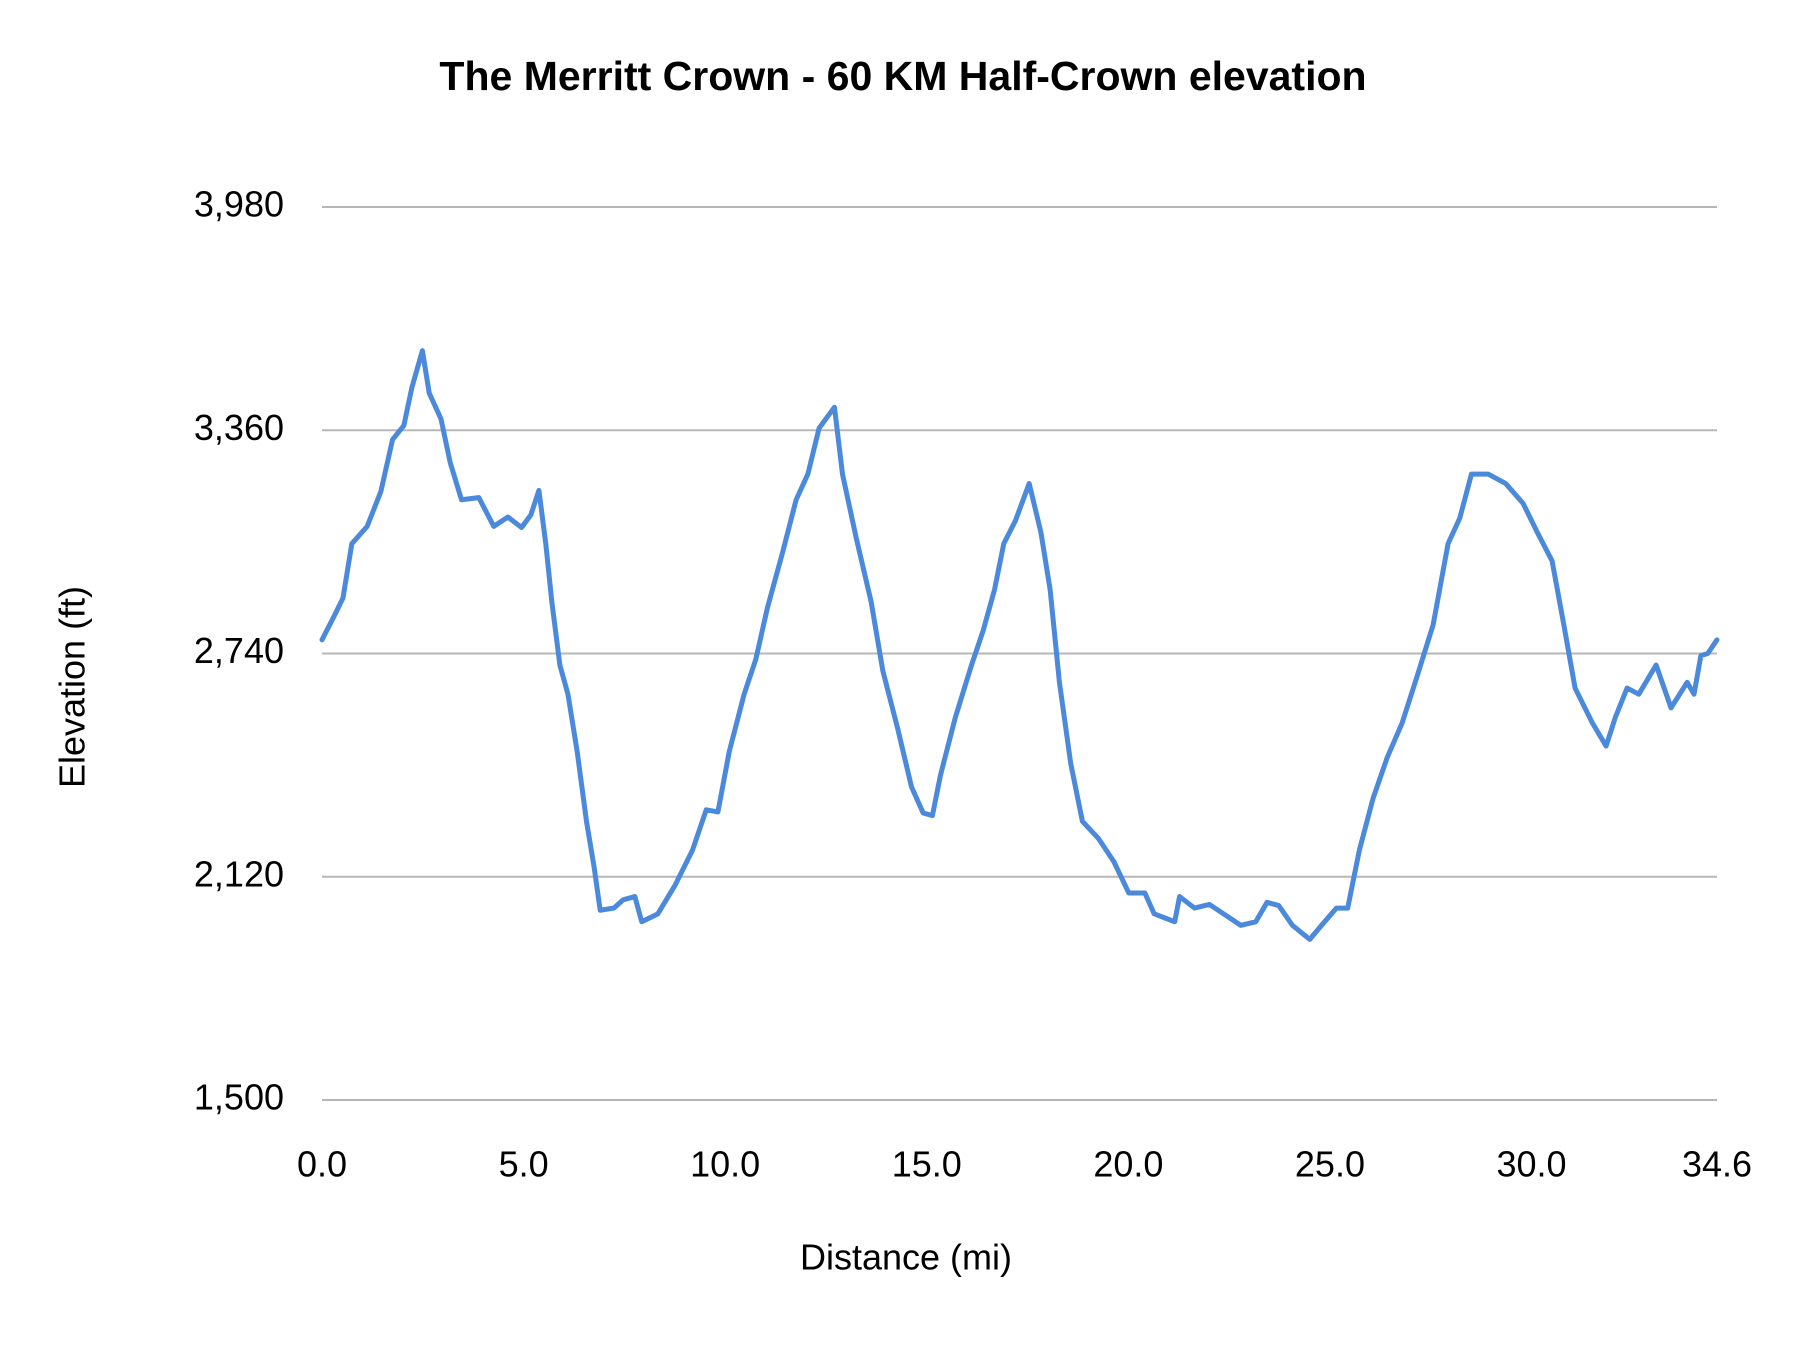  What do you see at coordinates (1128, 1164) in the screenshot?
I see `x-tick-label: 20.0` at bounding box center [1128, 1164].